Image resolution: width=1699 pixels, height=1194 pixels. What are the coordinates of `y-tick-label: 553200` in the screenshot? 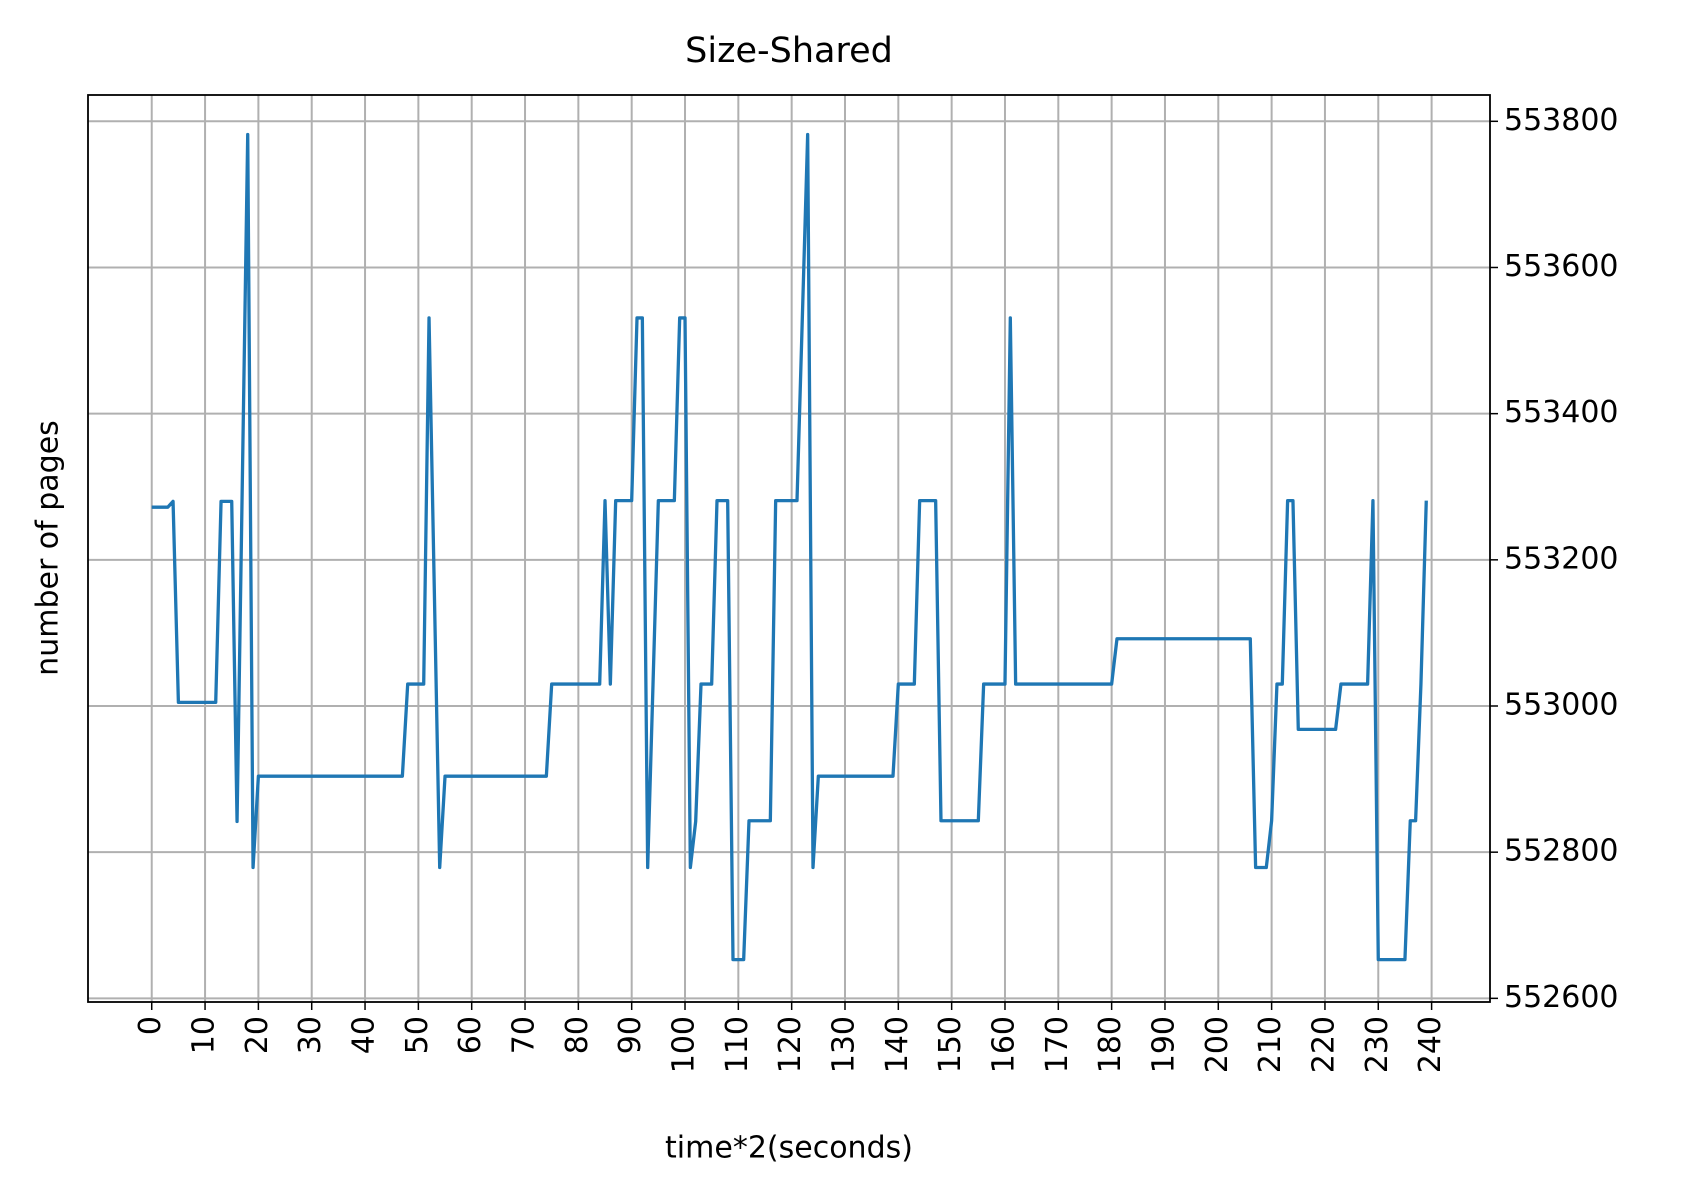 It's located at (1561, 558).